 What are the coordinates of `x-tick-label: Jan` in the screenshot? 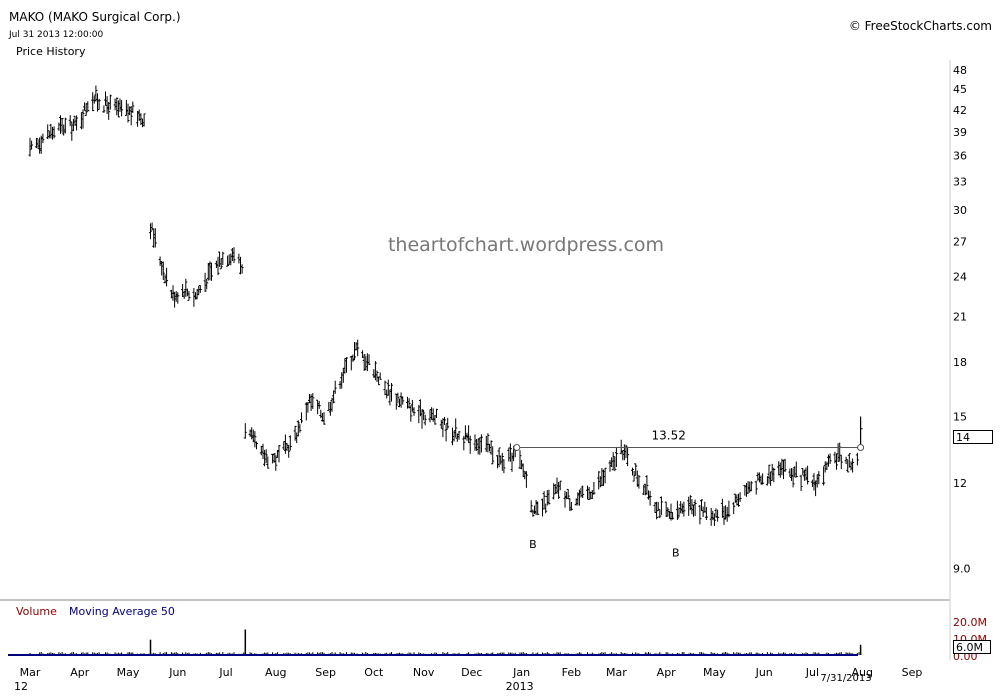 It's located at (521, 672).